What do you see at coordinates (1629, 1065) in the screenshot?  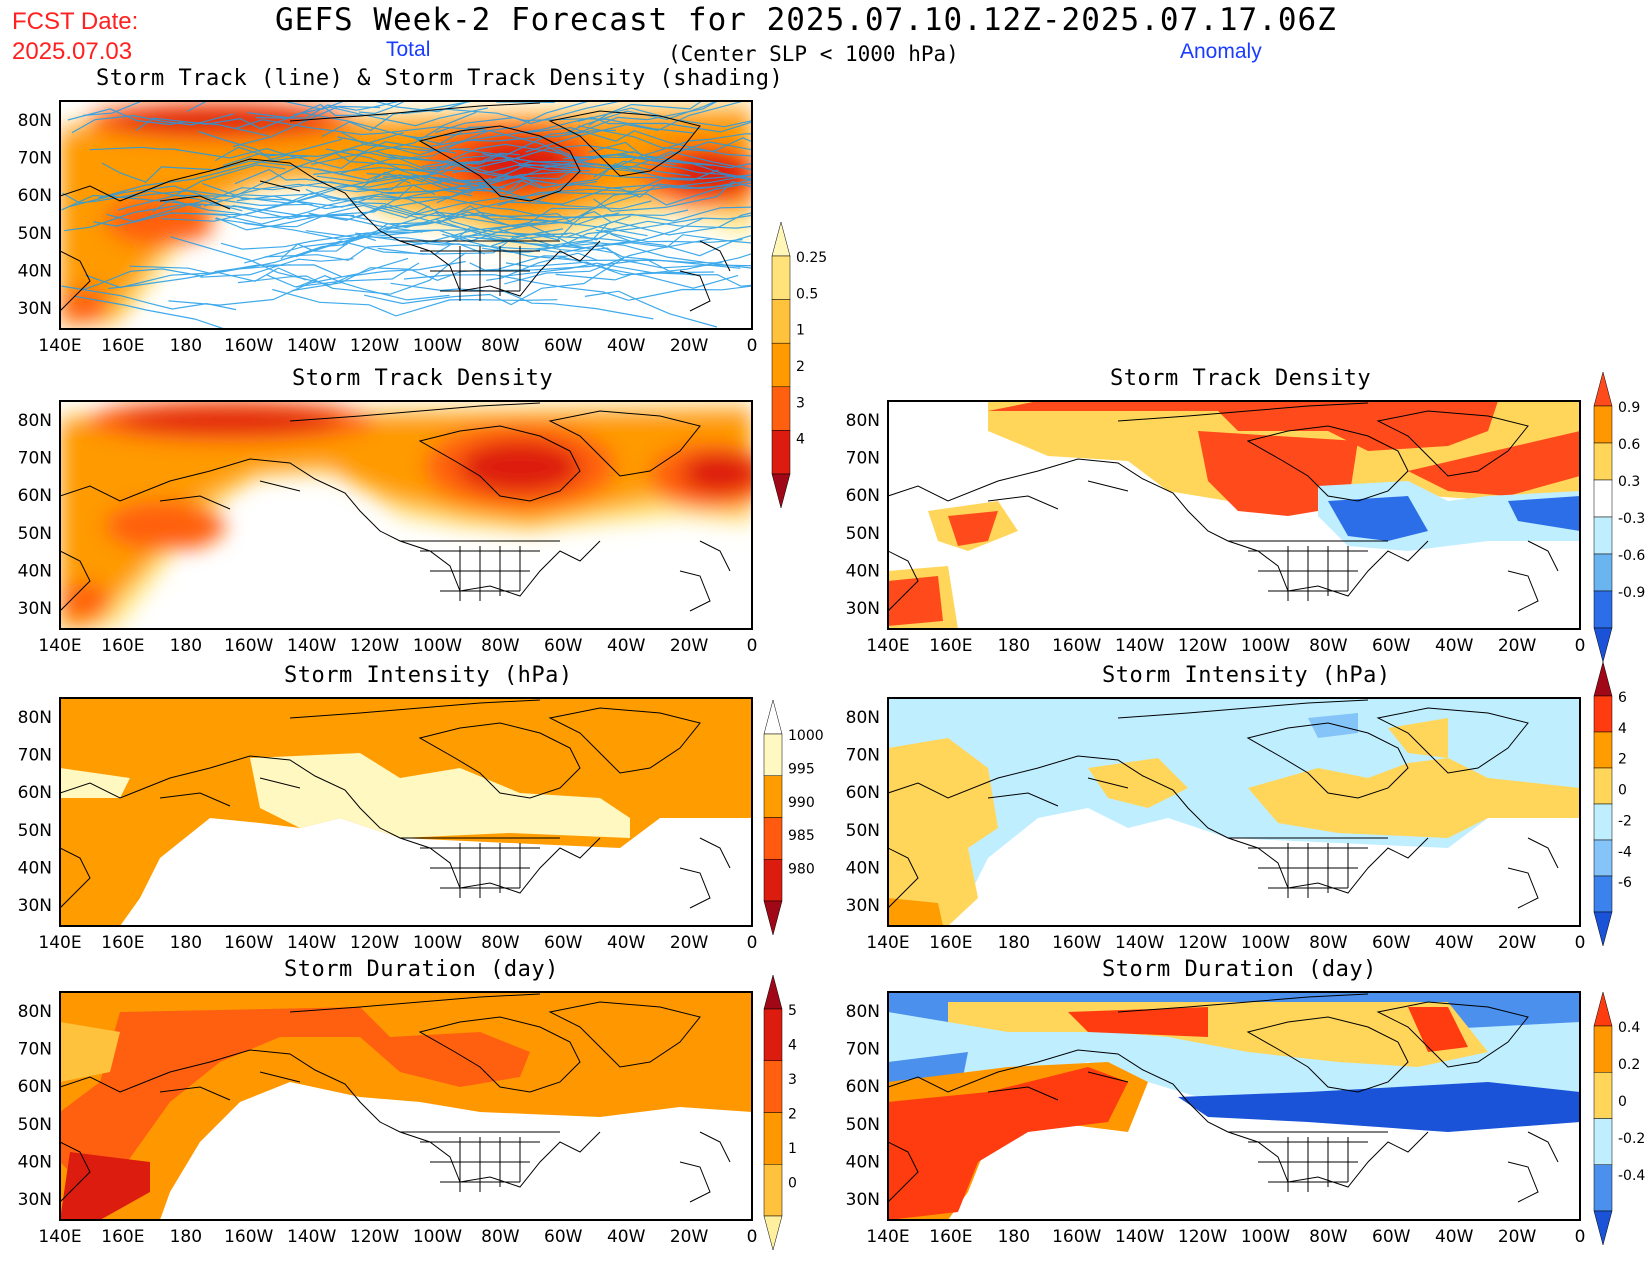 I see `colorbar-tick-label: 0.2` at bounding box center [1629, 1065].